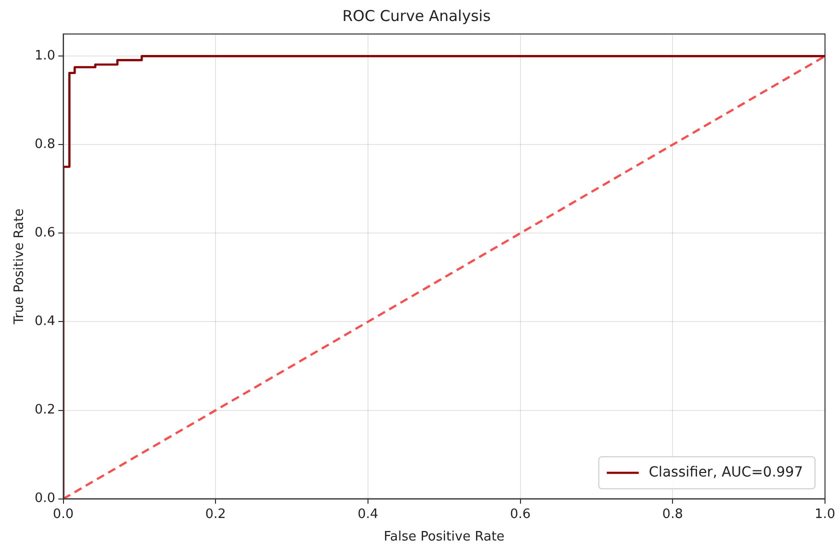  I want to click on x-tick-label: 1.0, so click(825, 514).